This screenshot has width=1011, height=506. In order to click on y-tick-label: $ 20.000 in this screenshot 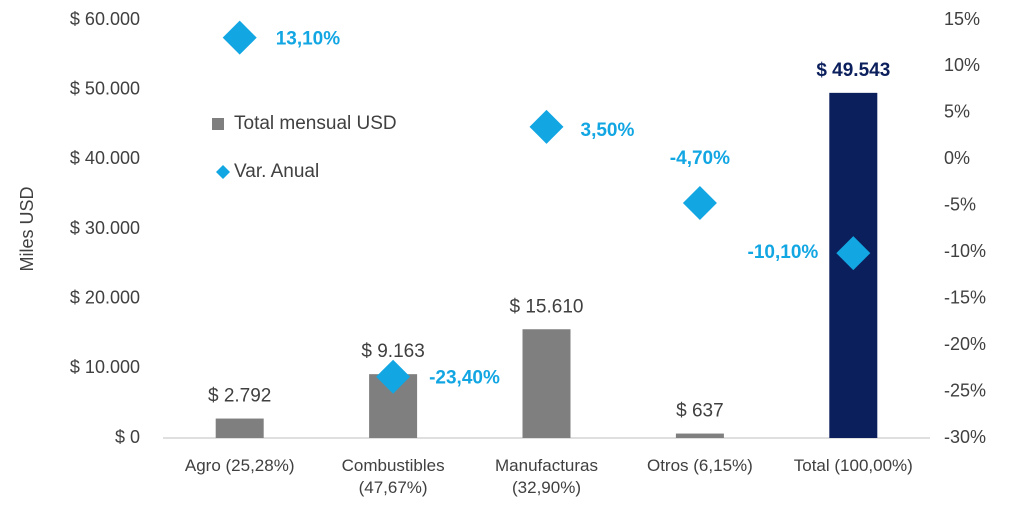, I will do `click(105, 297)`.